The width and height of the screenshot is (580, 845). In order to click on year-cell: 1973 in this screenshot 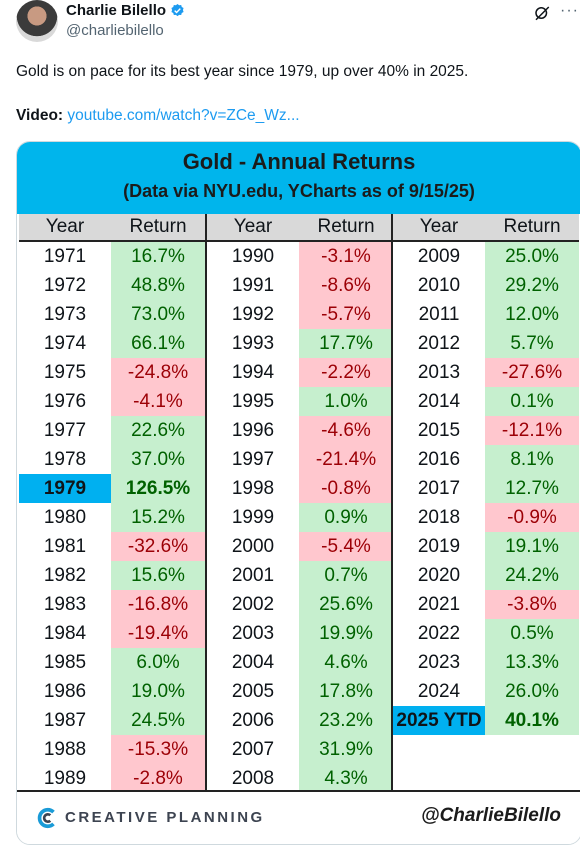, I will do `click(65, 314)`.